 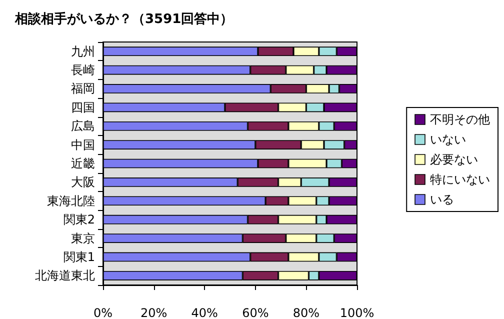 What do you see at coordinates (79, 257) in the screenshot?
I see `y-tick-label: 関東1` at bounding box center [79, 257].